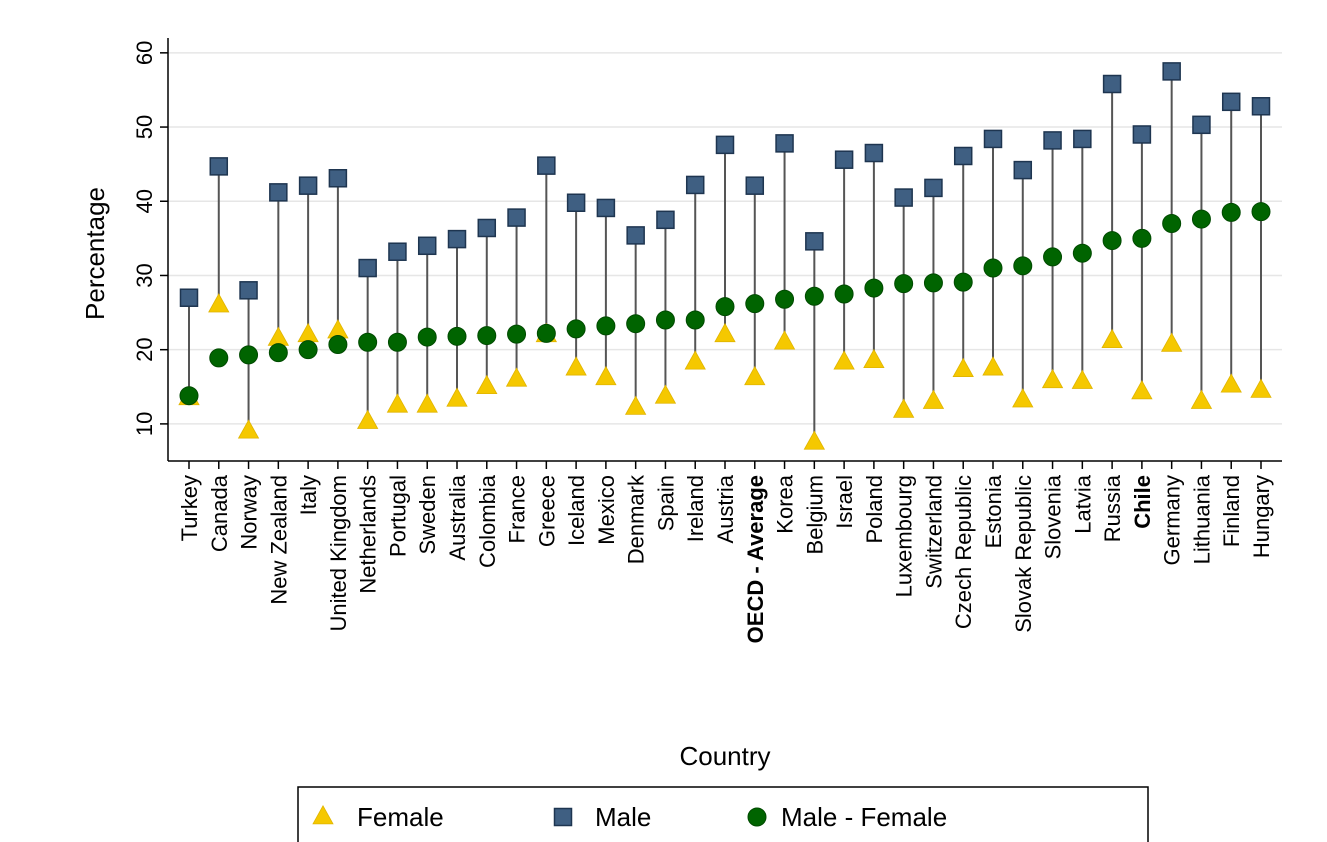 The image size is (1327, 842). Describe the element at coordinates (665, 503) in the screenshot. I see `x-tick-label: Spain` at that location.